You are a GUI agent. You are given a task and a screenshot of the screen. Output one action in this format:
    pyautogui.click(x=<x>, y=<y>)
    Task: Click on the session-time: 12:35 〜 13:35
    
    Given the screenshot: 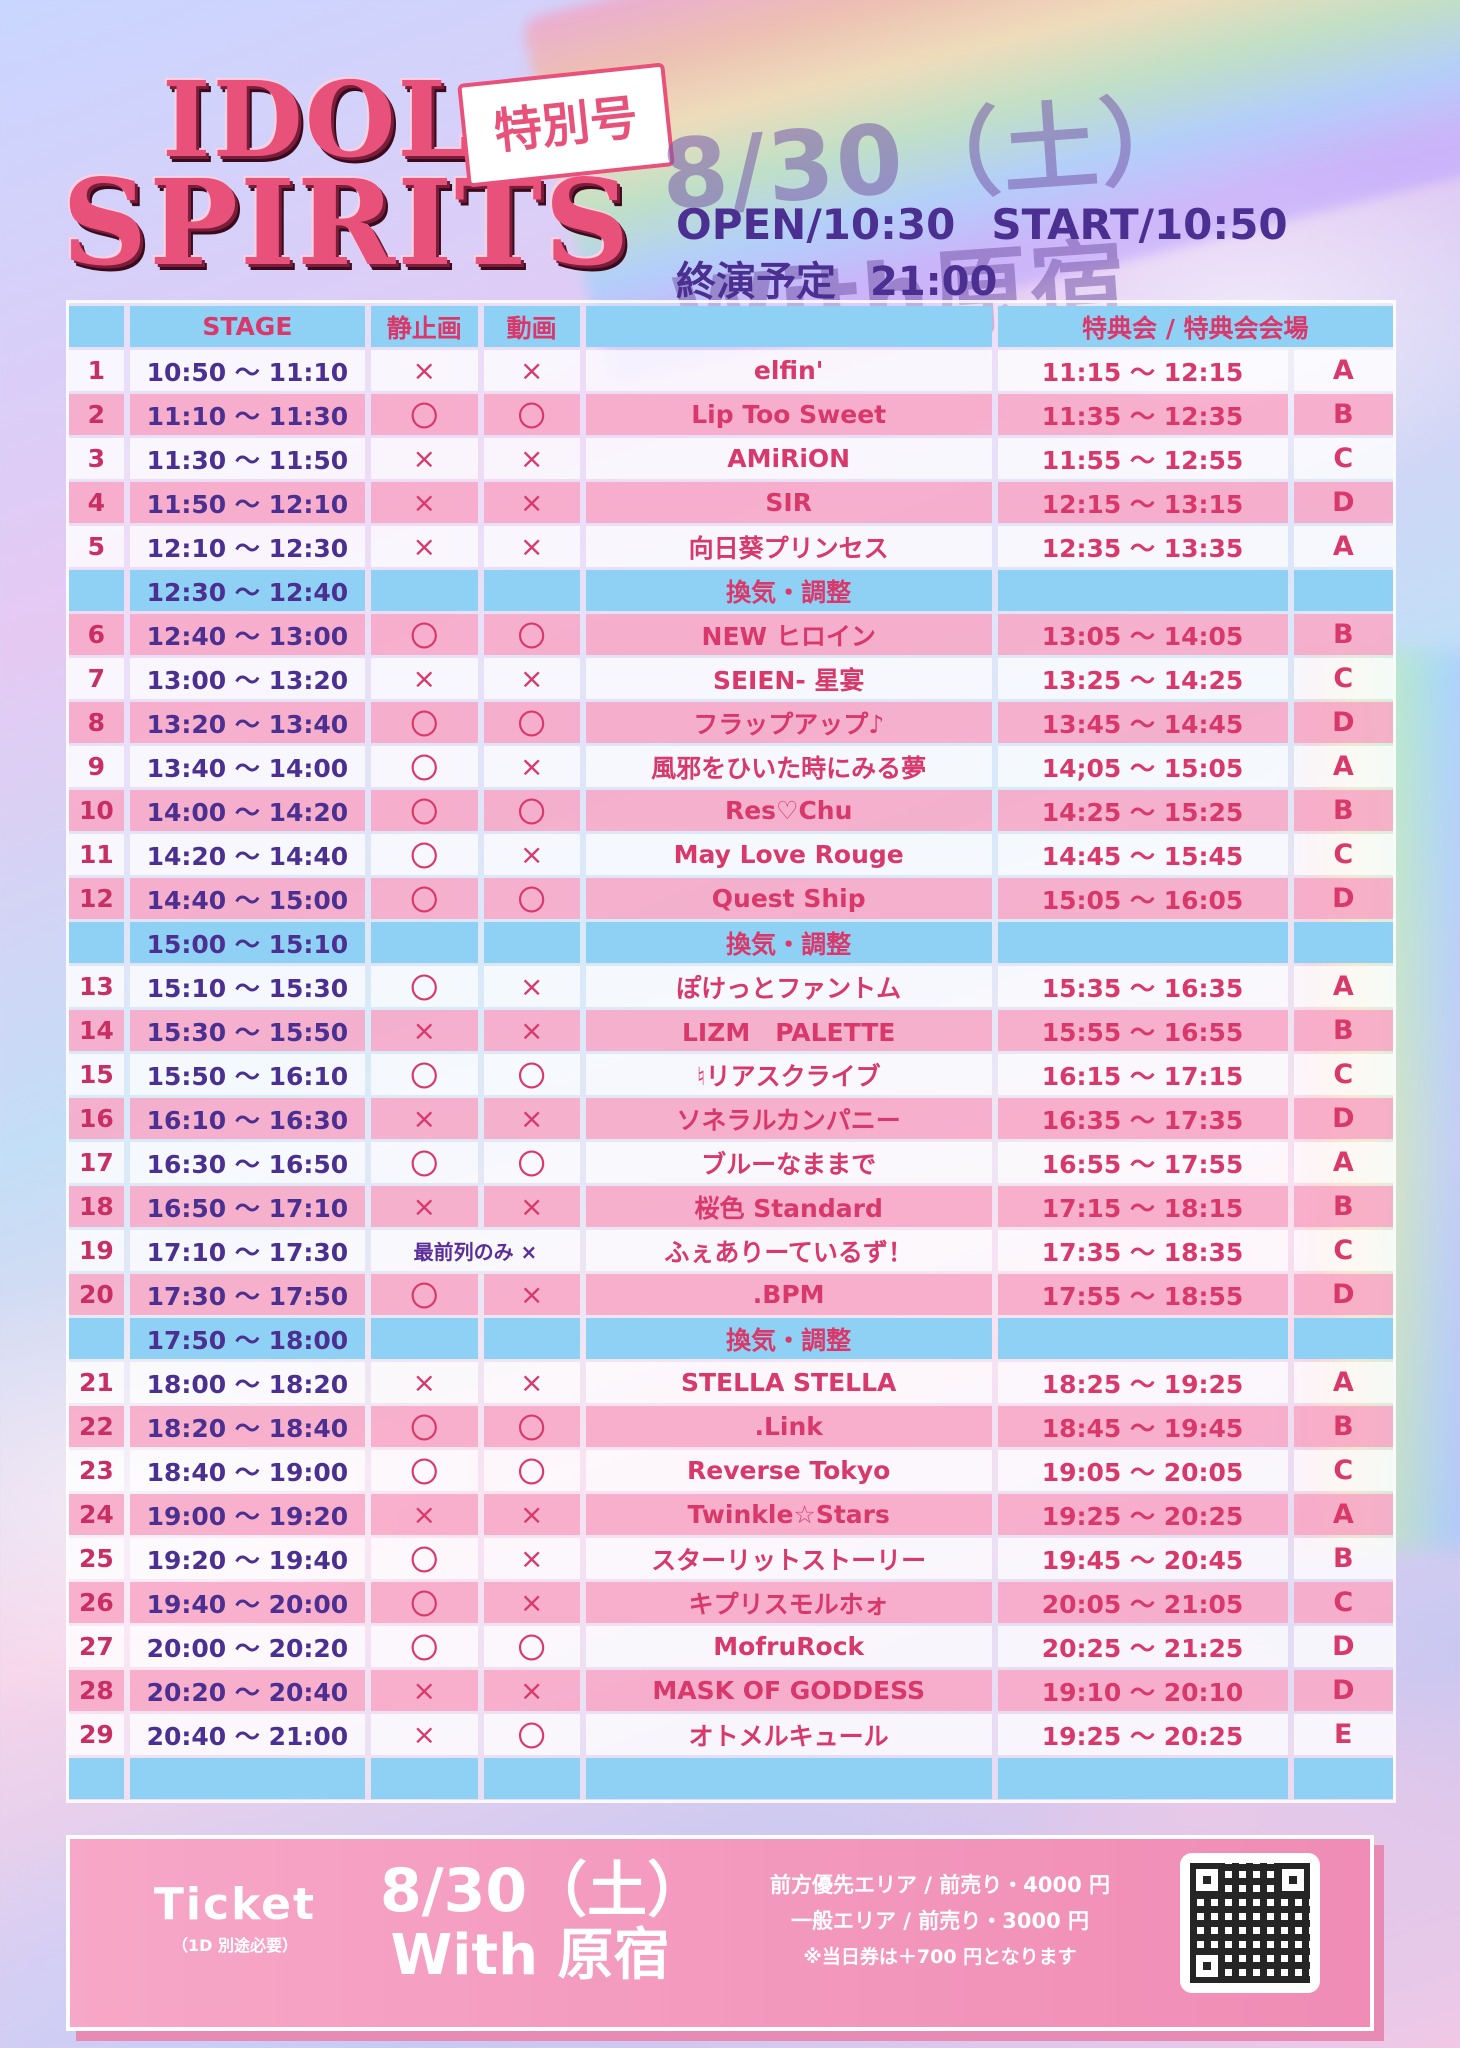 What is the action you would take?
    pyautogui.click(x=1142, y=546)
    